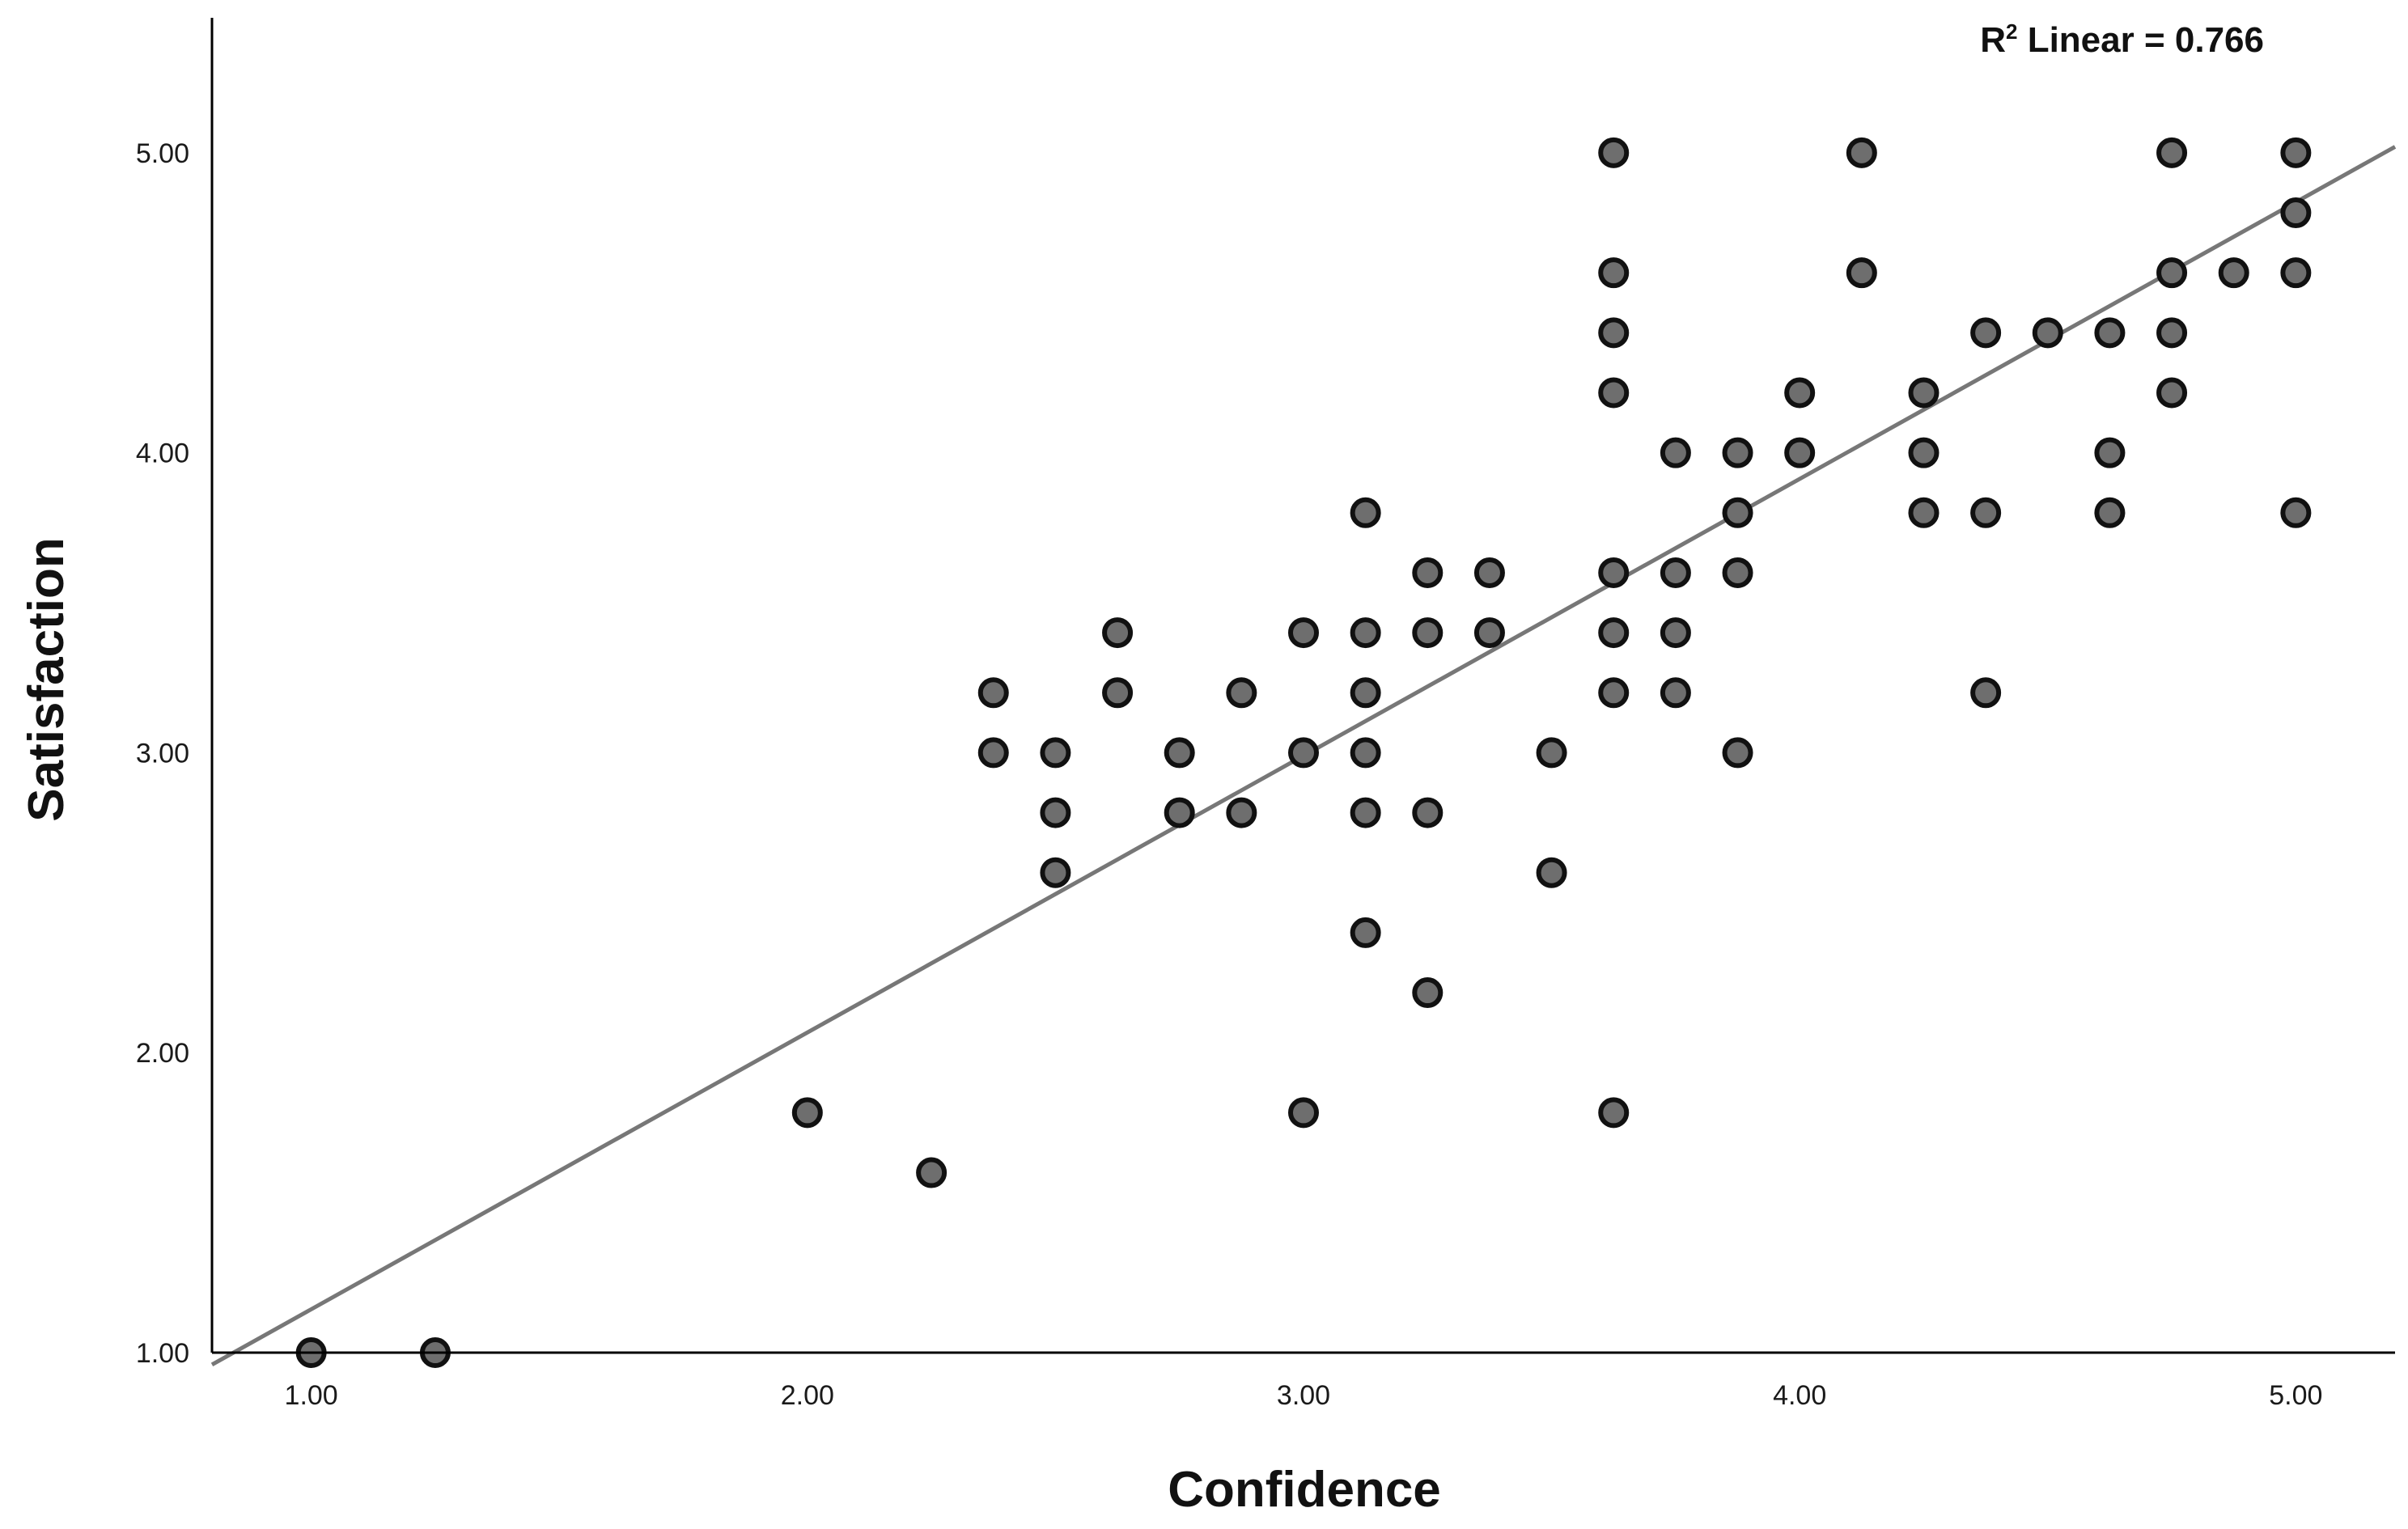 This screenshot has height=1529, width=2408. Describe the element at coordinates (162, 1353) in the screenshot. I see `y-tick-label: 1.00` at that location.